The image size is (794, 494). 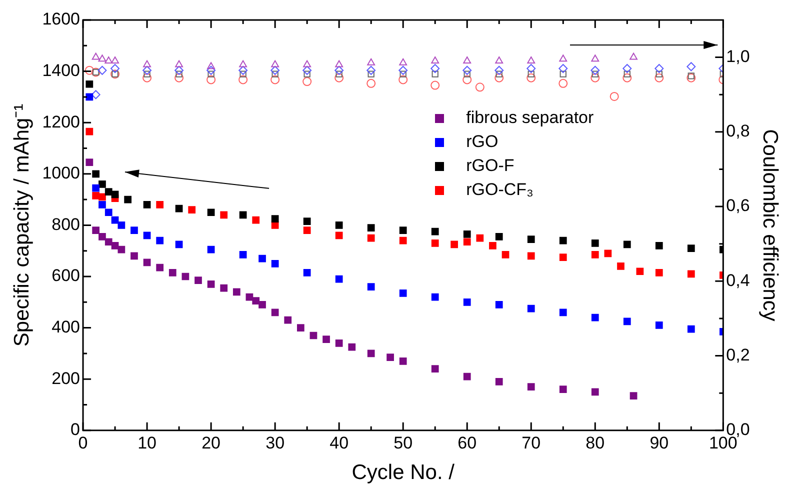 I want to click on legend-label: rGO-F, so click(x=490, y=166).